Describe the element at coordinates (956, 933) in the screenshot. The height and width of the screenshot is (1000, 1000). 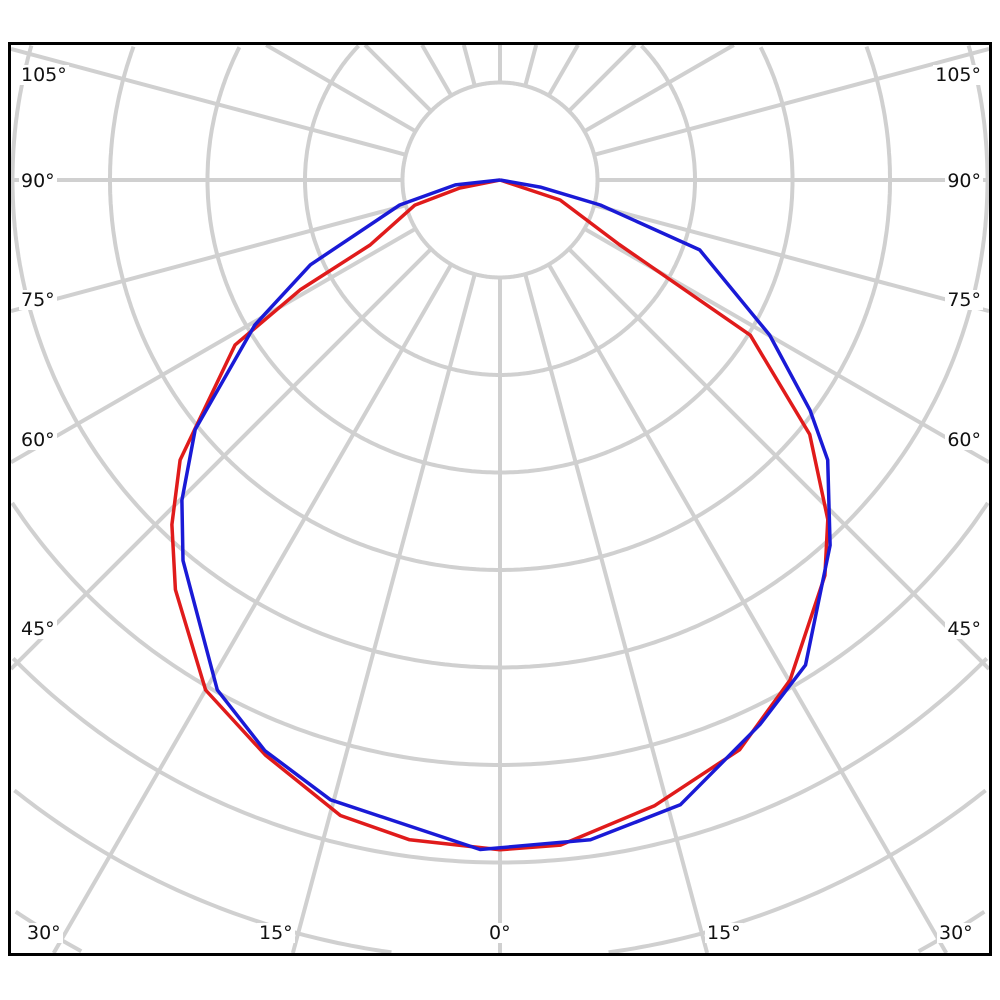
I see `angle-label-bottom-30-right: 30°` at that location.